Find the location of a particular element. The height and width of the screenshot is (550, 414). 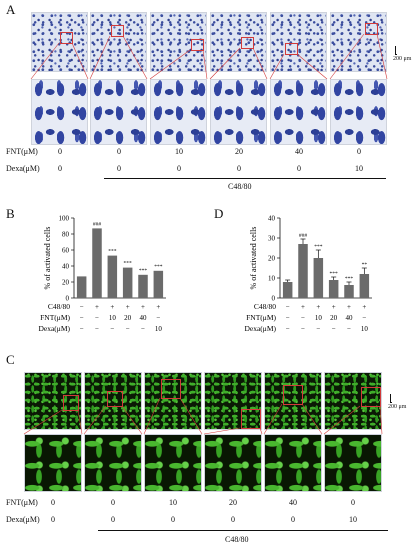

dexa-value-c-4: 0 is located at coordinates (233, 519).